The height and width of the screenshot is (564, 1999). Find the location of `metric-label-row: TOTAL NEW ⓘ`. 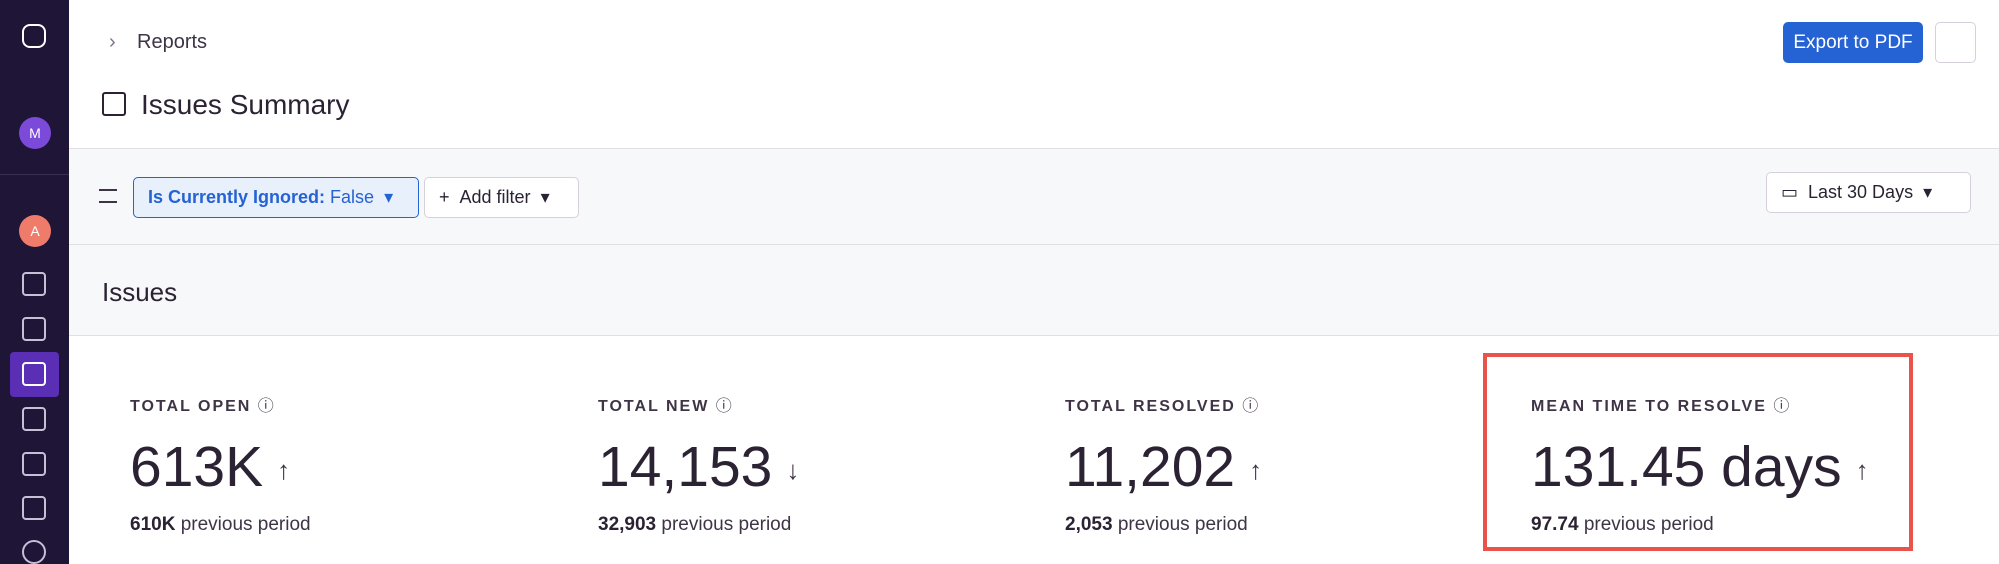

metric-label-row: TOTAL NEW ⓘ is located at coordinates (698, 404).